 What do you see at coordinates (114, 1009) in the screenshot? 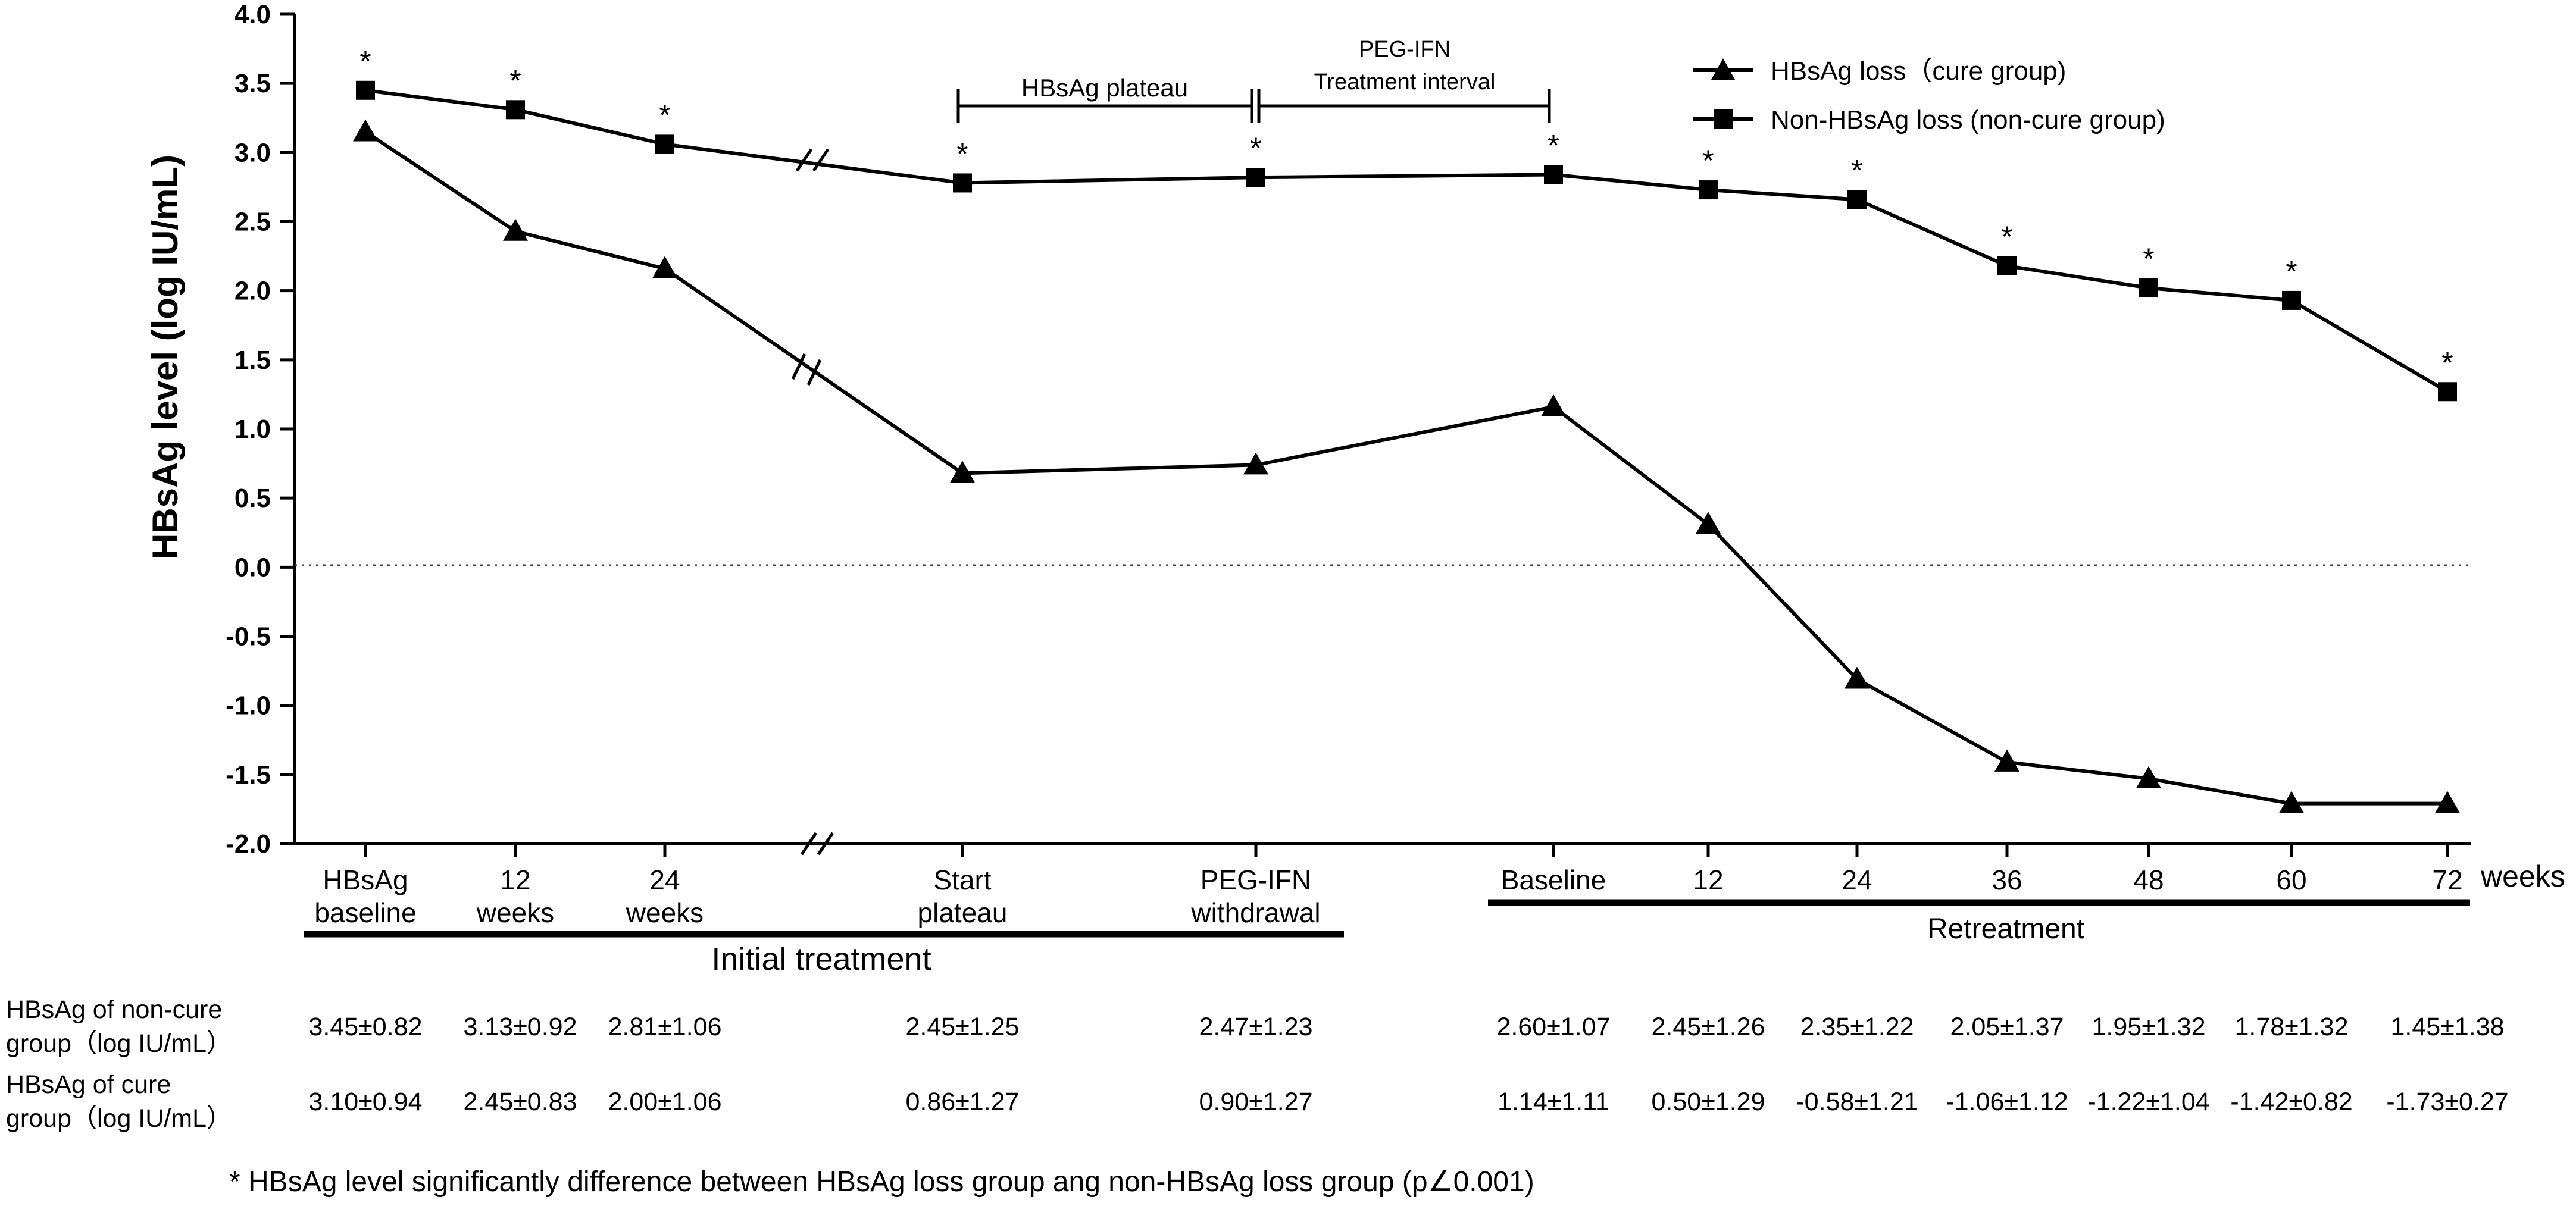
I see `table-row-label-noncure-1: HBsAg of non-cure` at bounding box center [114, 1009].